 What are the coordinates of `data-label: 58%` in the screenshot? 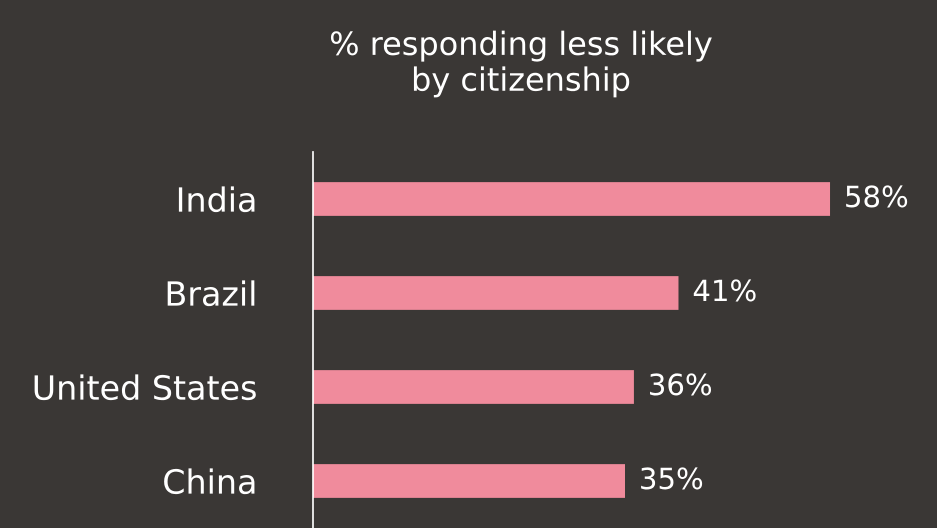 It's located at (877, 196).